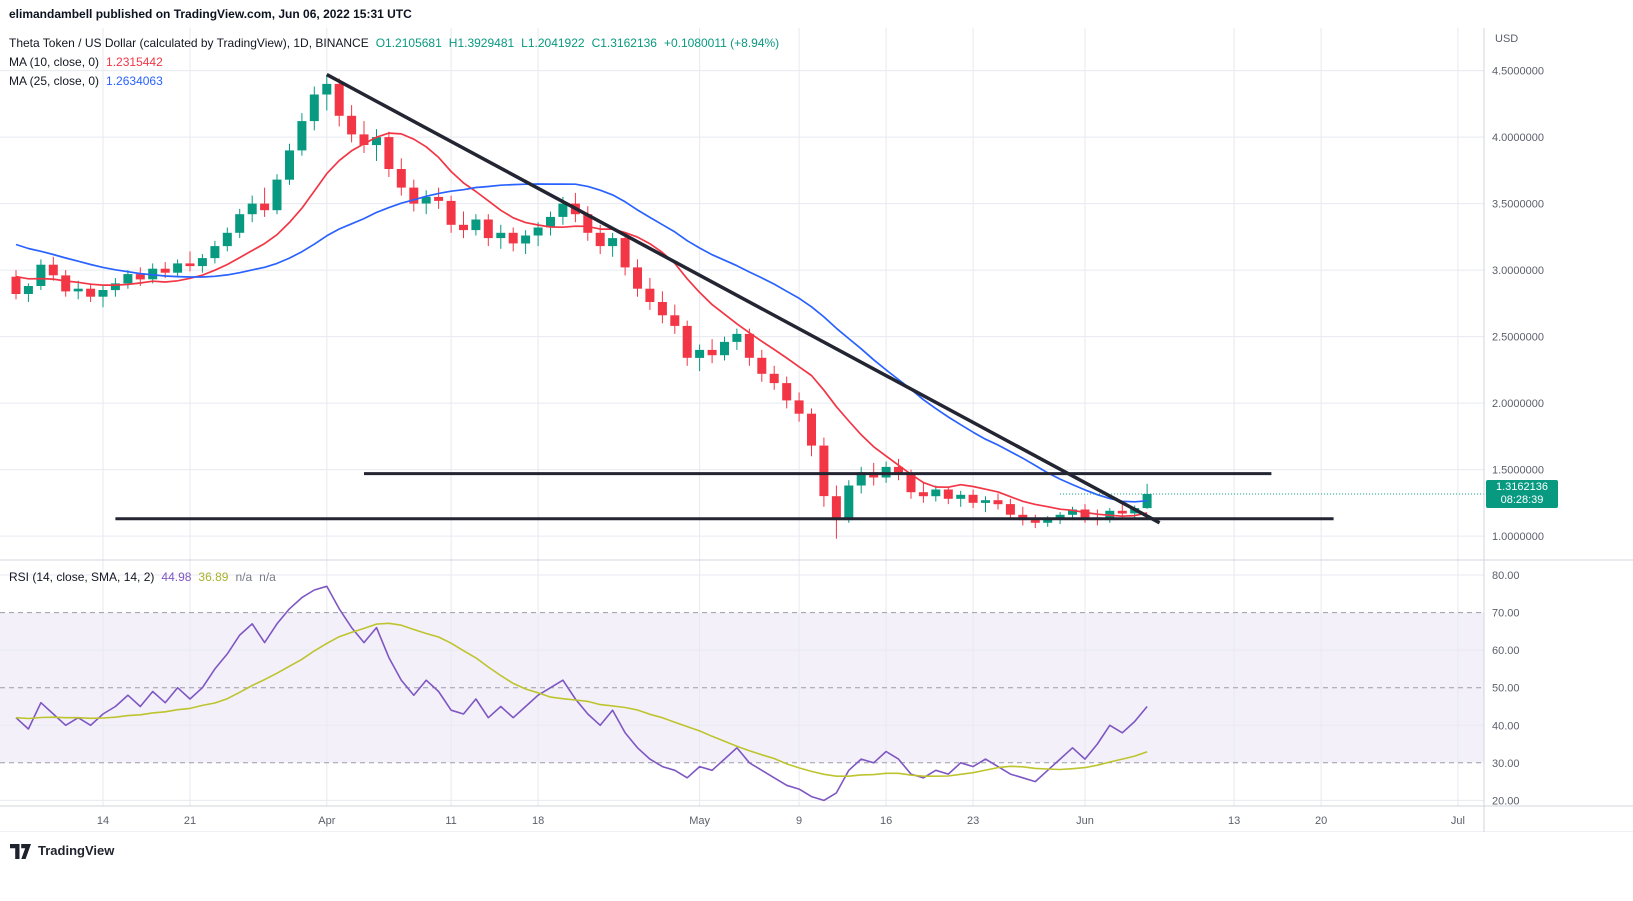 The width and height of the screenshot is (1633, 901). I want to click on svg-text: 16, so click(886, 821).